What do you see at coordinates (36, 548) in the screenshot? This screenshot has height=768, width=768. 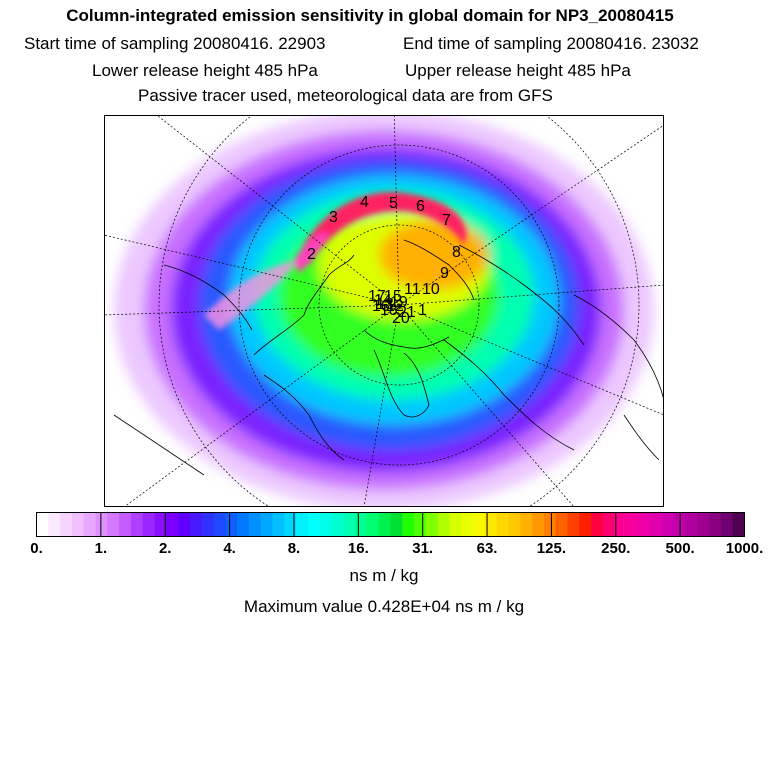 I see `colorbar-tick-label: 0.` at bounding box center [36, 548].